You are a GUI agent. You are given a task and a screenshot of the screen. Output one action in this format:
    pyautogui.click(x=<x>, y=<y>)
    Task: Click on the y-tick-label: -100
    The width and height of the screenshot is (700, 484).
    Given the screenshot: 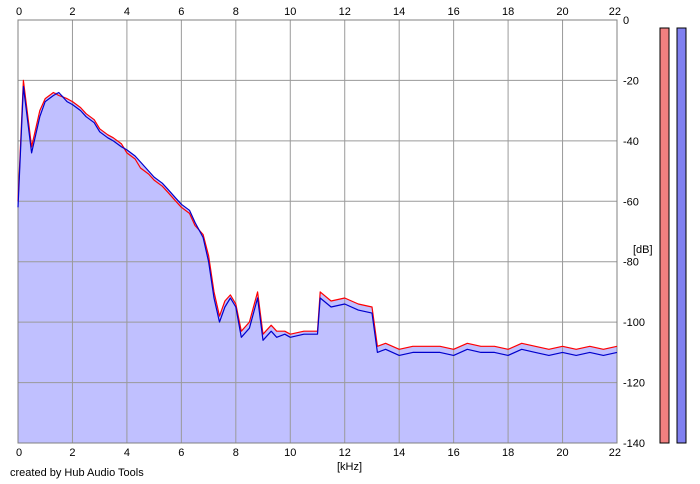 What is the action you would take?
    pyautogui.click(x=634, y=323)
    